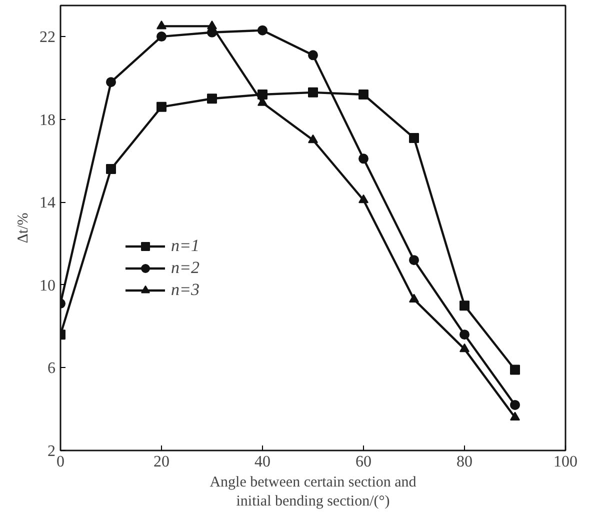 This screenshot has height=517, width=595. Describe the element at coordinates (313, 492) in the screenshot. I see `x-axis-title: Angle between certain section and initial bending section/(°)` at that location.